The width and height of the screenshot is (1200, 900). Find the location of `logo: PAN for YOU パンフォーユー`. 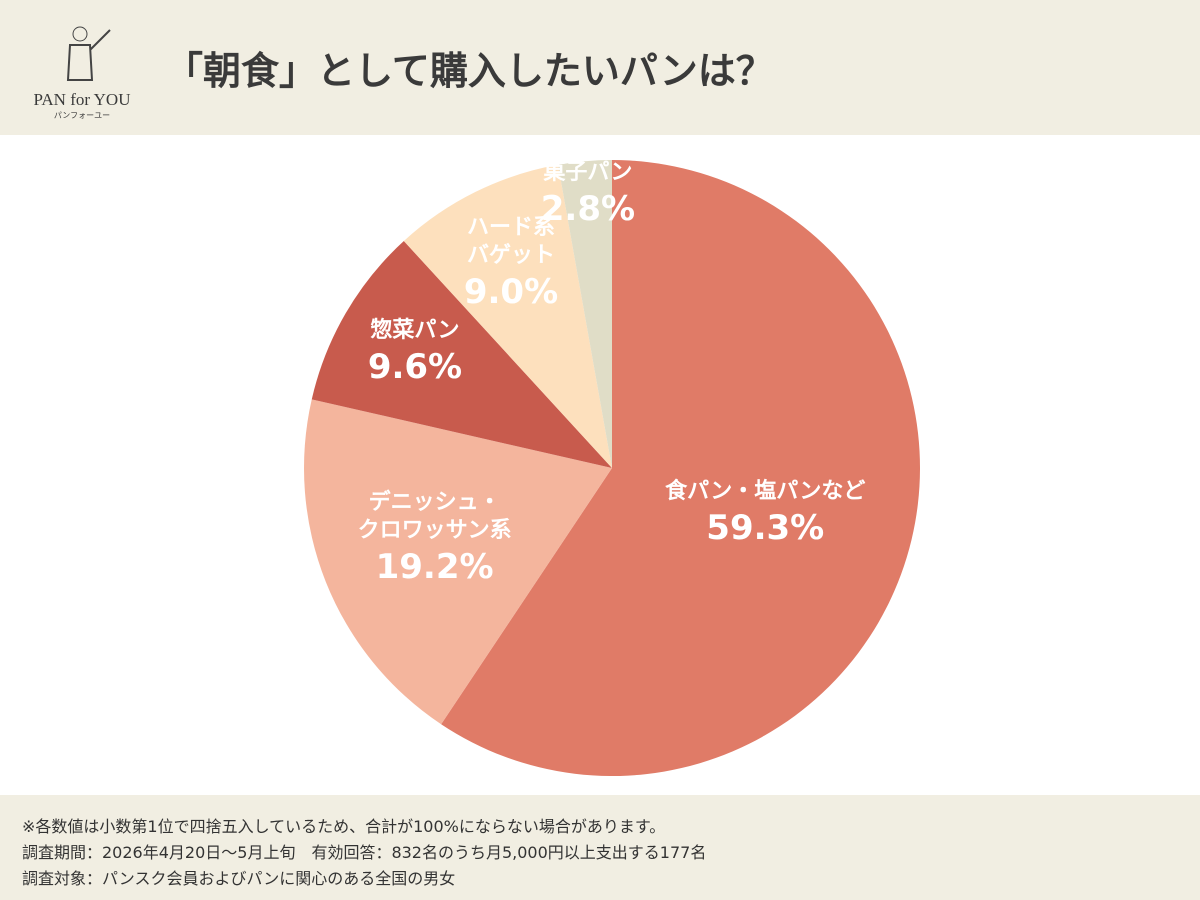

logo: PAN for YOU パンフォーユー is located at coordinates (82, 70).